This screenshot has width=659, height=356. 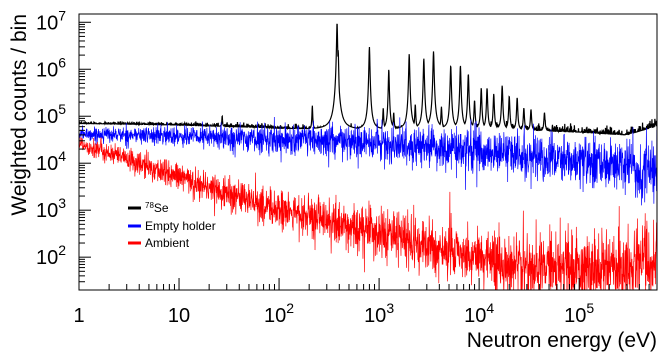 What do you see at coordinates (157, 208) in the screenshot?
I see `legend-label: 78Se` at bounding box center [157, 208].